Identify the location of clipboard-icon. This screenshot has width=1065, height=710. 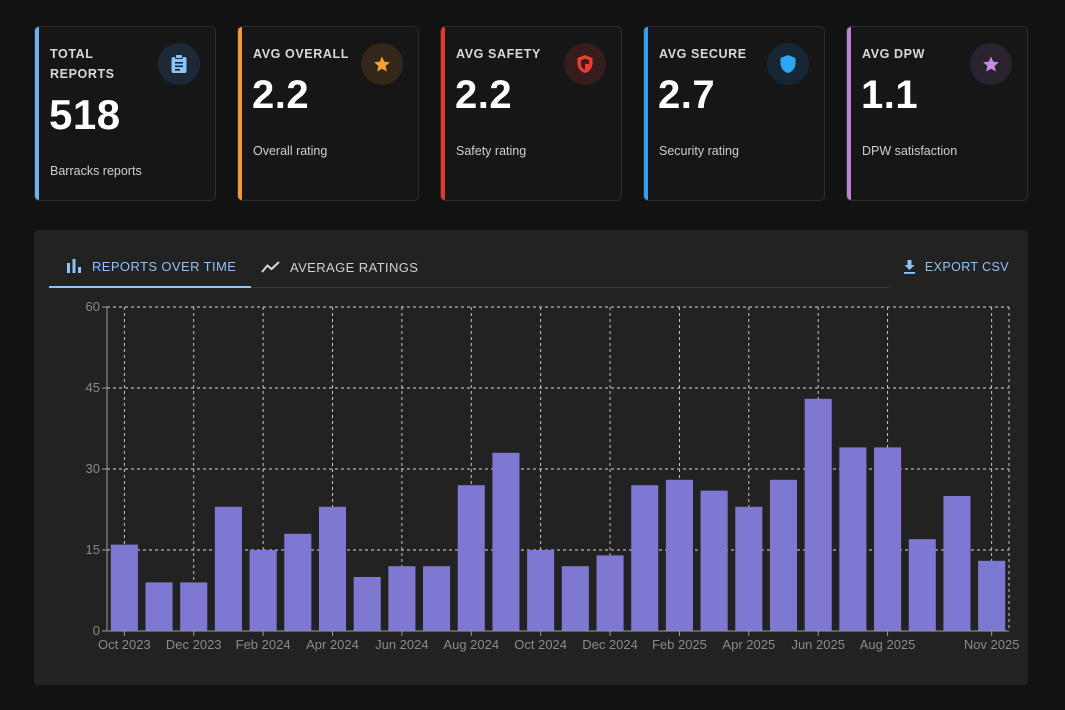
(179, 64).